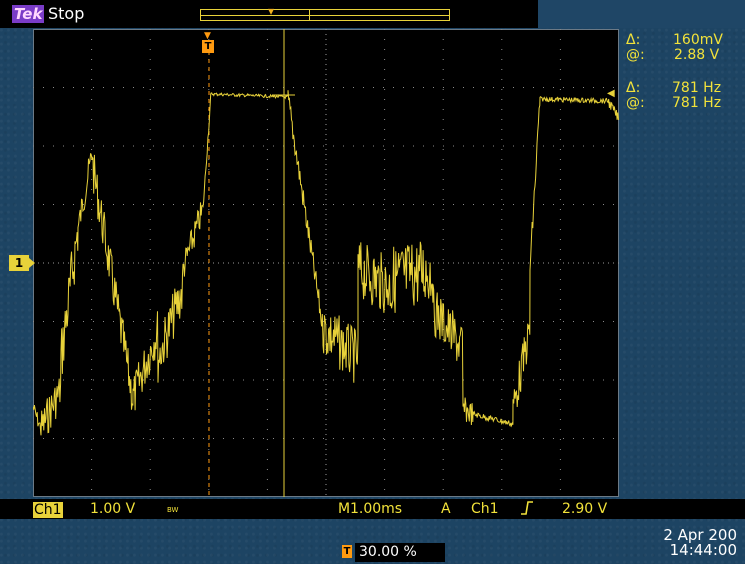 This screenshot has height=564, width=745. Describe the element at coordinates (585, 509) in the screenshot. I see `trigger-level-value: 2.90 V` at that location.